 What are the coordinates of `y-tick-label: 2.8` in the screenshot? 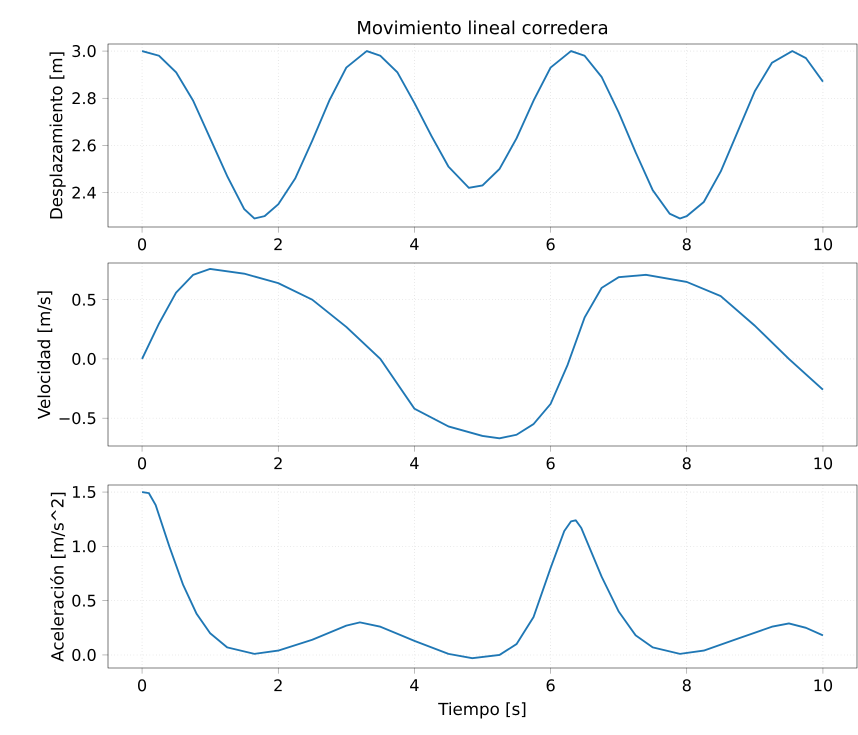 It's located at (84, 98).